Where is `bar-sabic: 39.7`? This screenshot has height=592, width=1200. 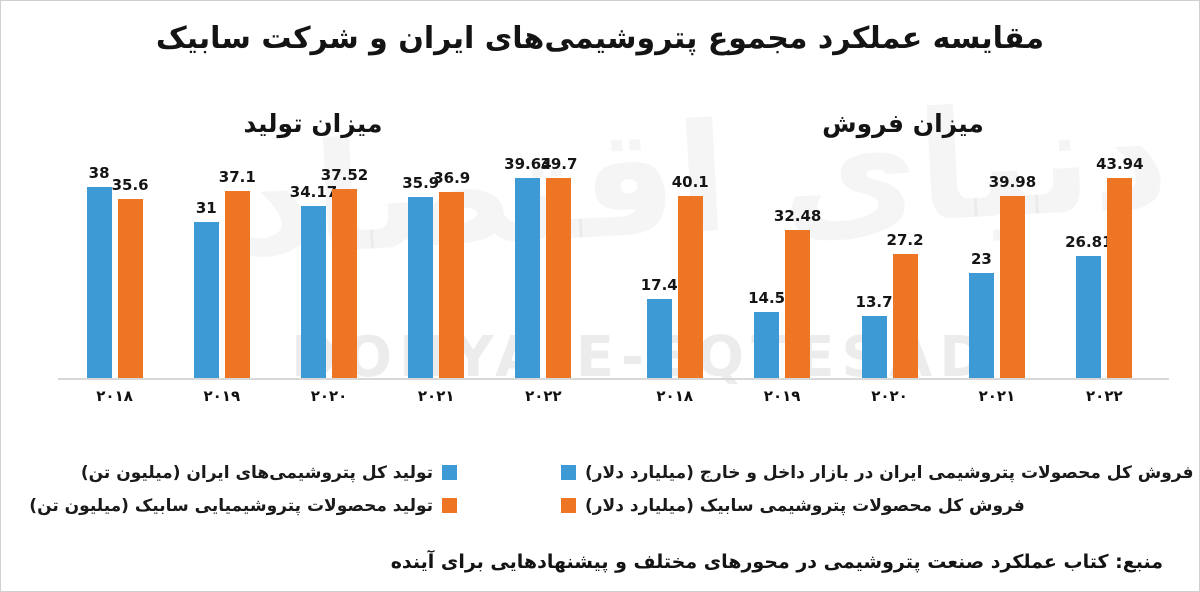 bar-sabic: 39.7 is located at coordinates (558, 266).